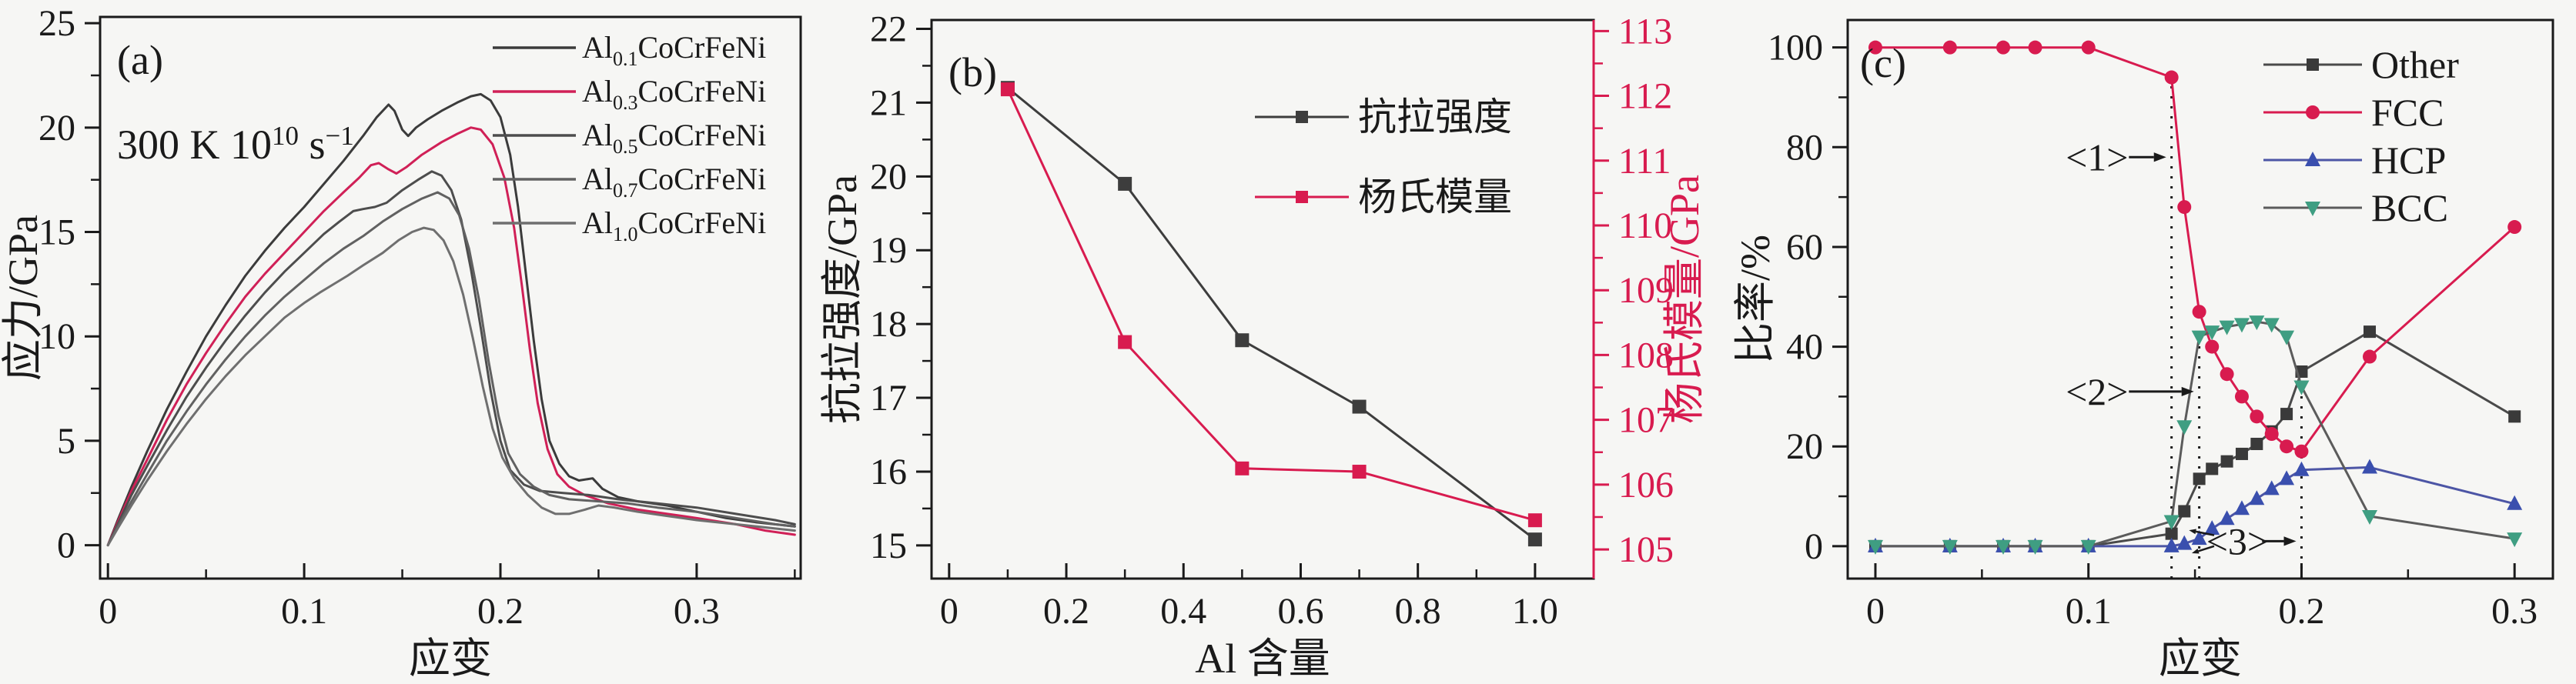  I want to click on y-axis-left: 0 5 10 15 20 25, so click(69, 285).